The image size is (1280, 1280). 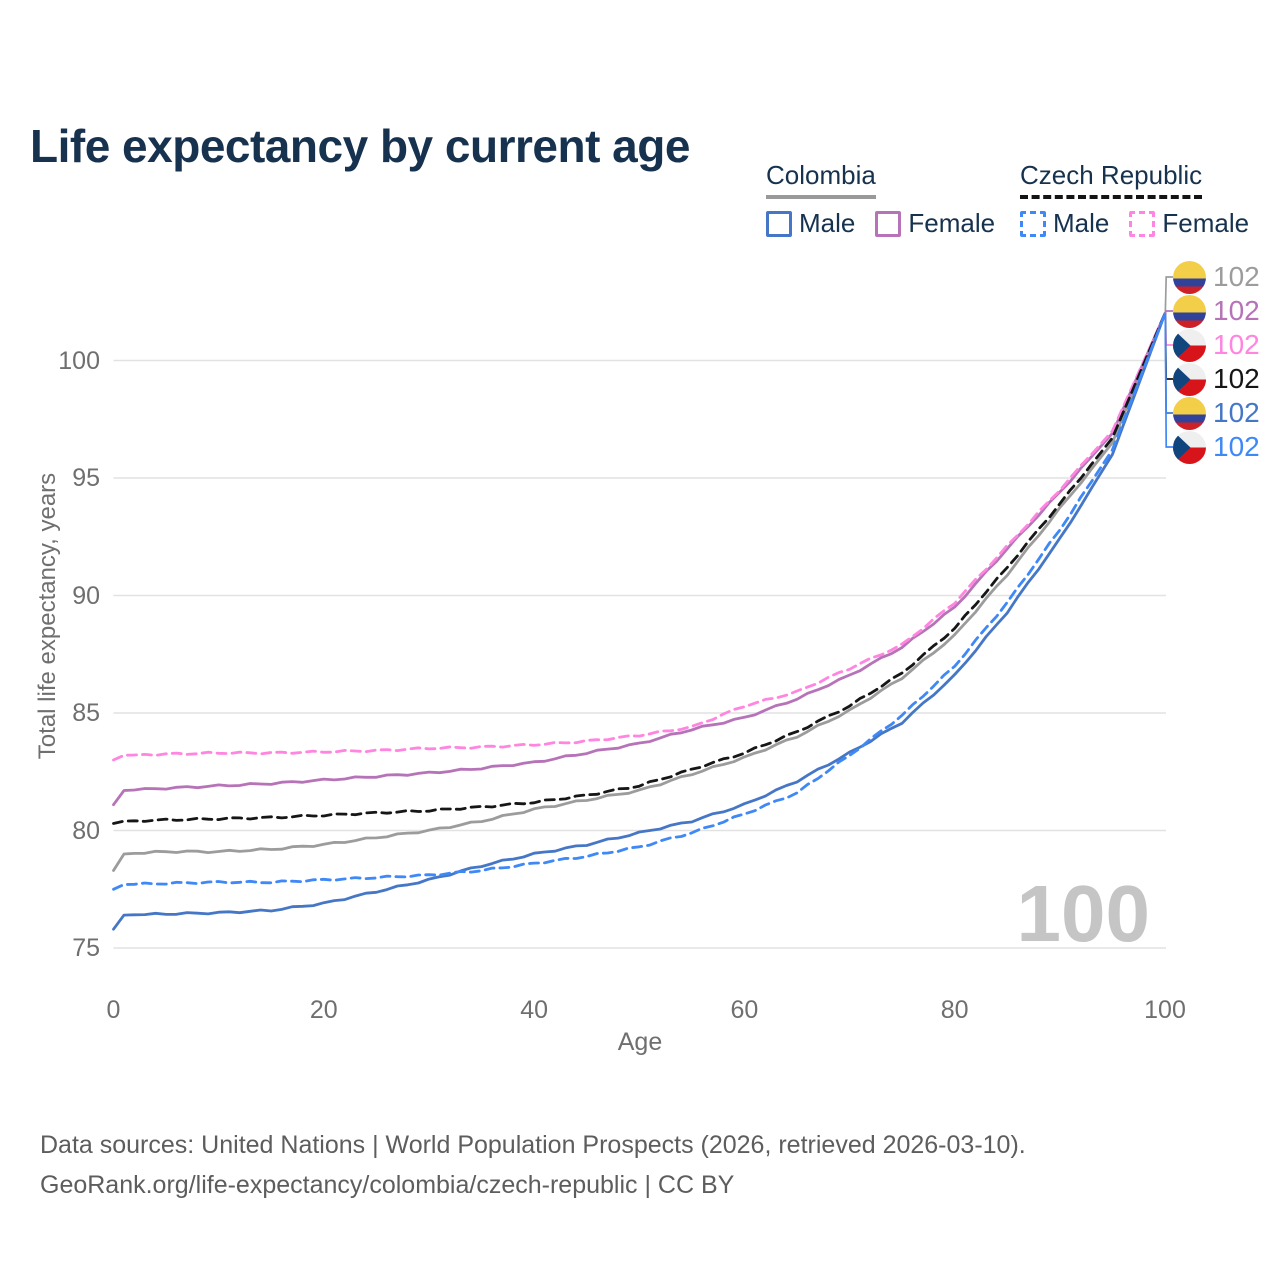 I want to click on legend-colombia-female-toggle: Female, so click(x=935, y=223).